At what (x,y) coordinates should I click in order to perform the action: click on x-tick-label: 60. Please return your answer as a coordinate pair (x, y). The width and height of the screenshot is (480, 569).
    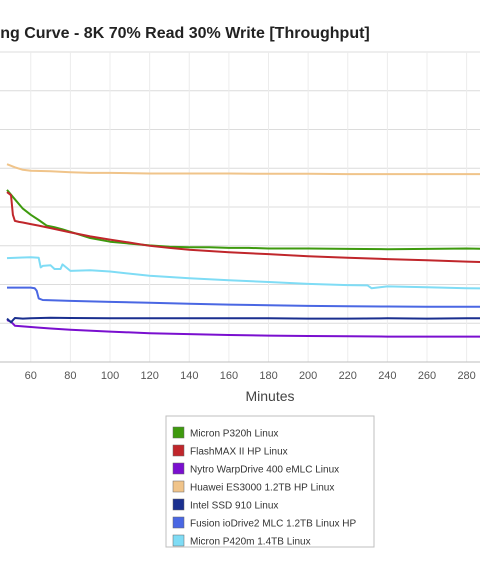
    Looking at the image, I should click on (31, 376).